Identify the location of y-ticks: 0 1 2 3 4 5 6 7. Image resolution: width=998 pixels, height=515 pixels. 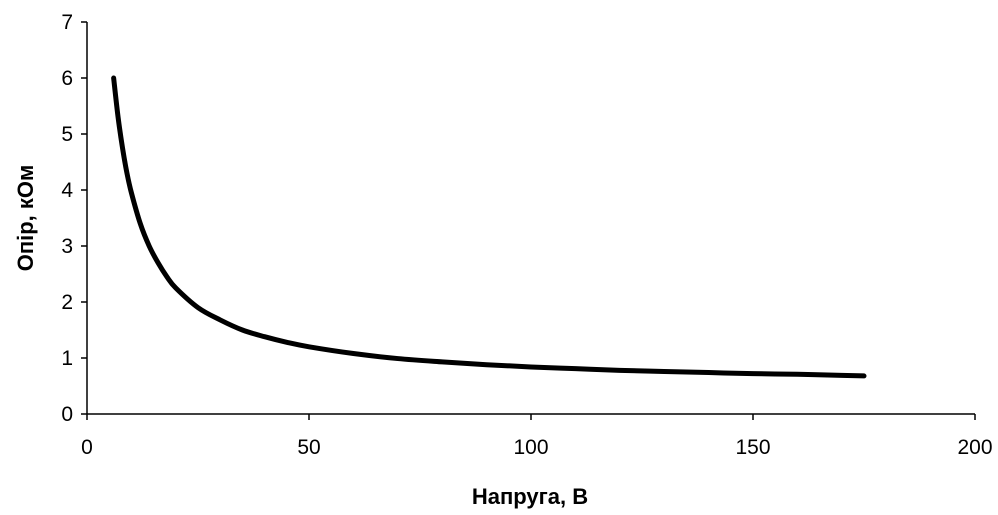
(74, 218).